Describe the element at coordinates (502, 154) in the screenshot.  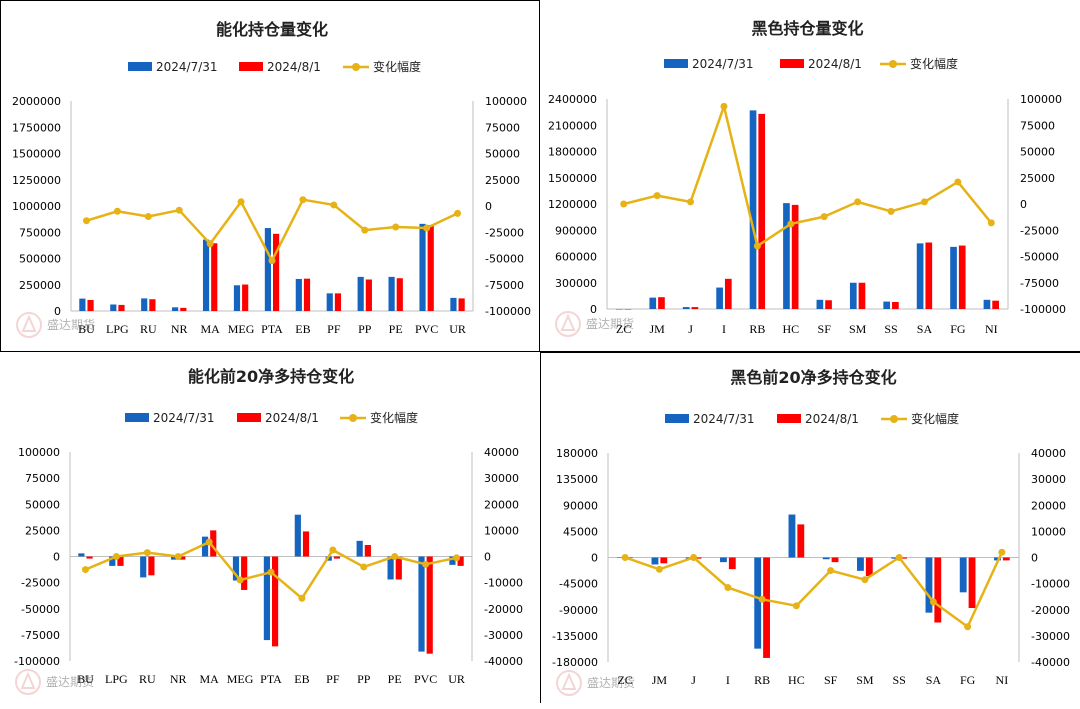
I see `right-tick-label: 50000` at that location.